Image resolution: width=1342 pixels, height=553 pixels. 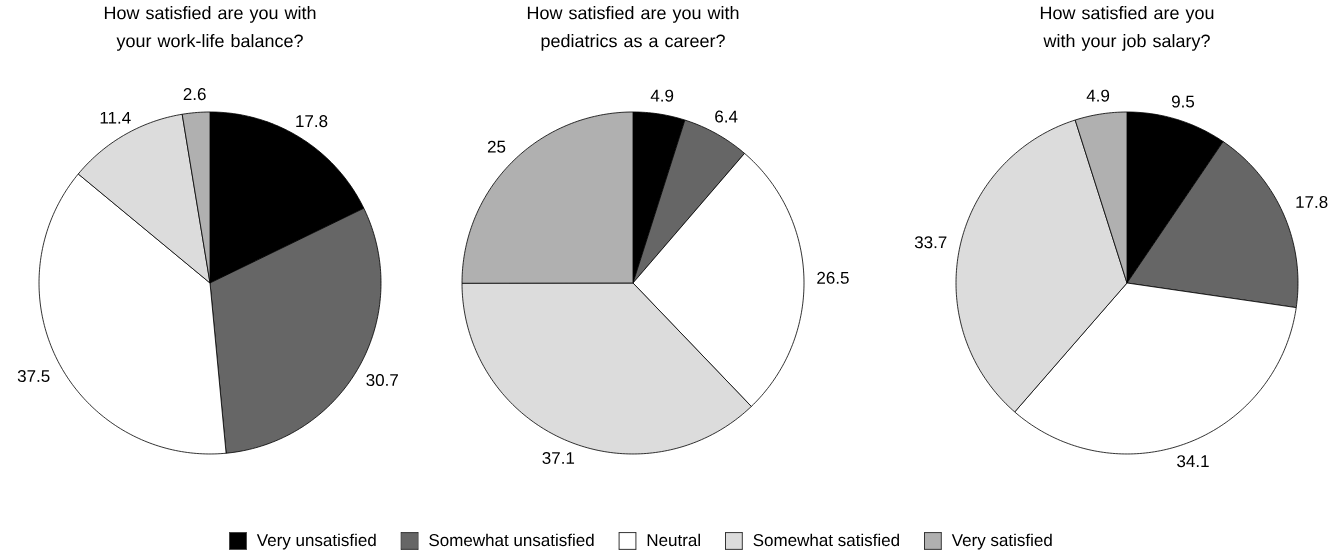 What do you see at coordinates (633, 28) in the screenshot?
I see `chart-title: How satisfied are you with pediatrics as a career?` at bounding box center [633, 28].